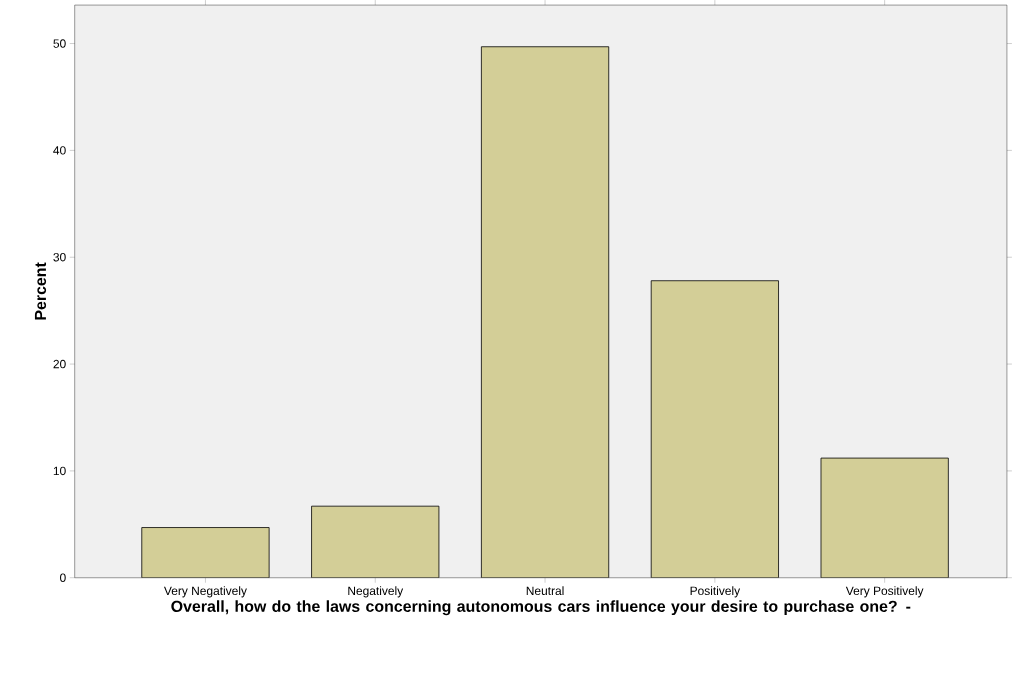 Image resolution: width=1012 pixels, height=680 pixels. What do you see at coordinates (59, 257) in the screenshot?
I see `y-tick-label: 30` at bounding box center [59, 257].